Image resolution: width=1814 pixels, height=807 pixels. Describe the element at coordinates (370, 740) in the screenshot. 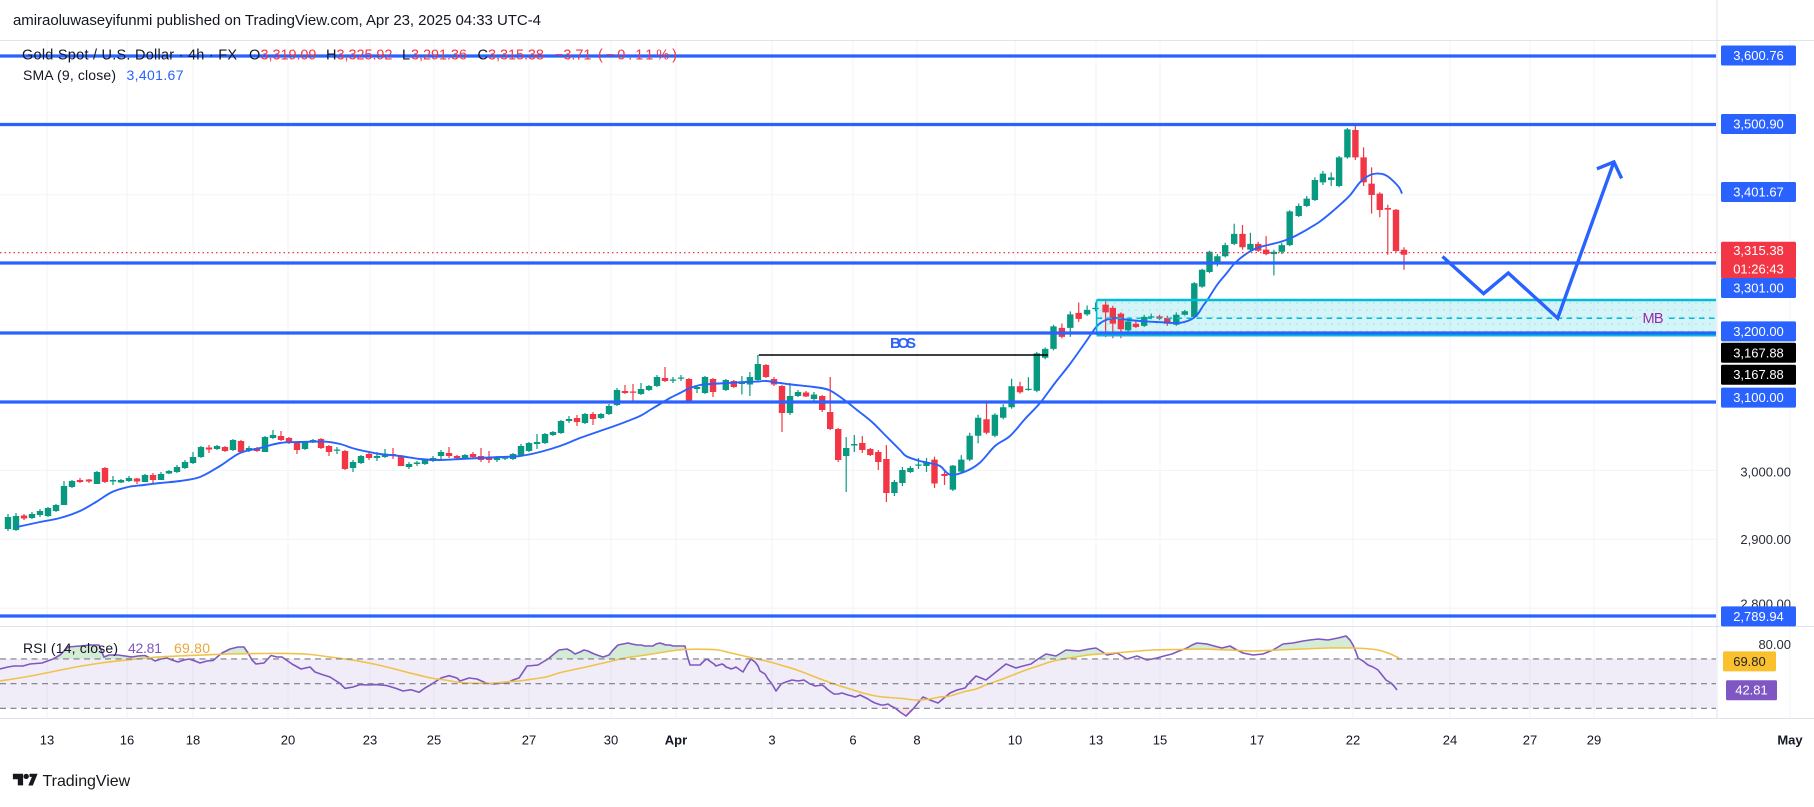

I see `svg-text: 23` at that location.